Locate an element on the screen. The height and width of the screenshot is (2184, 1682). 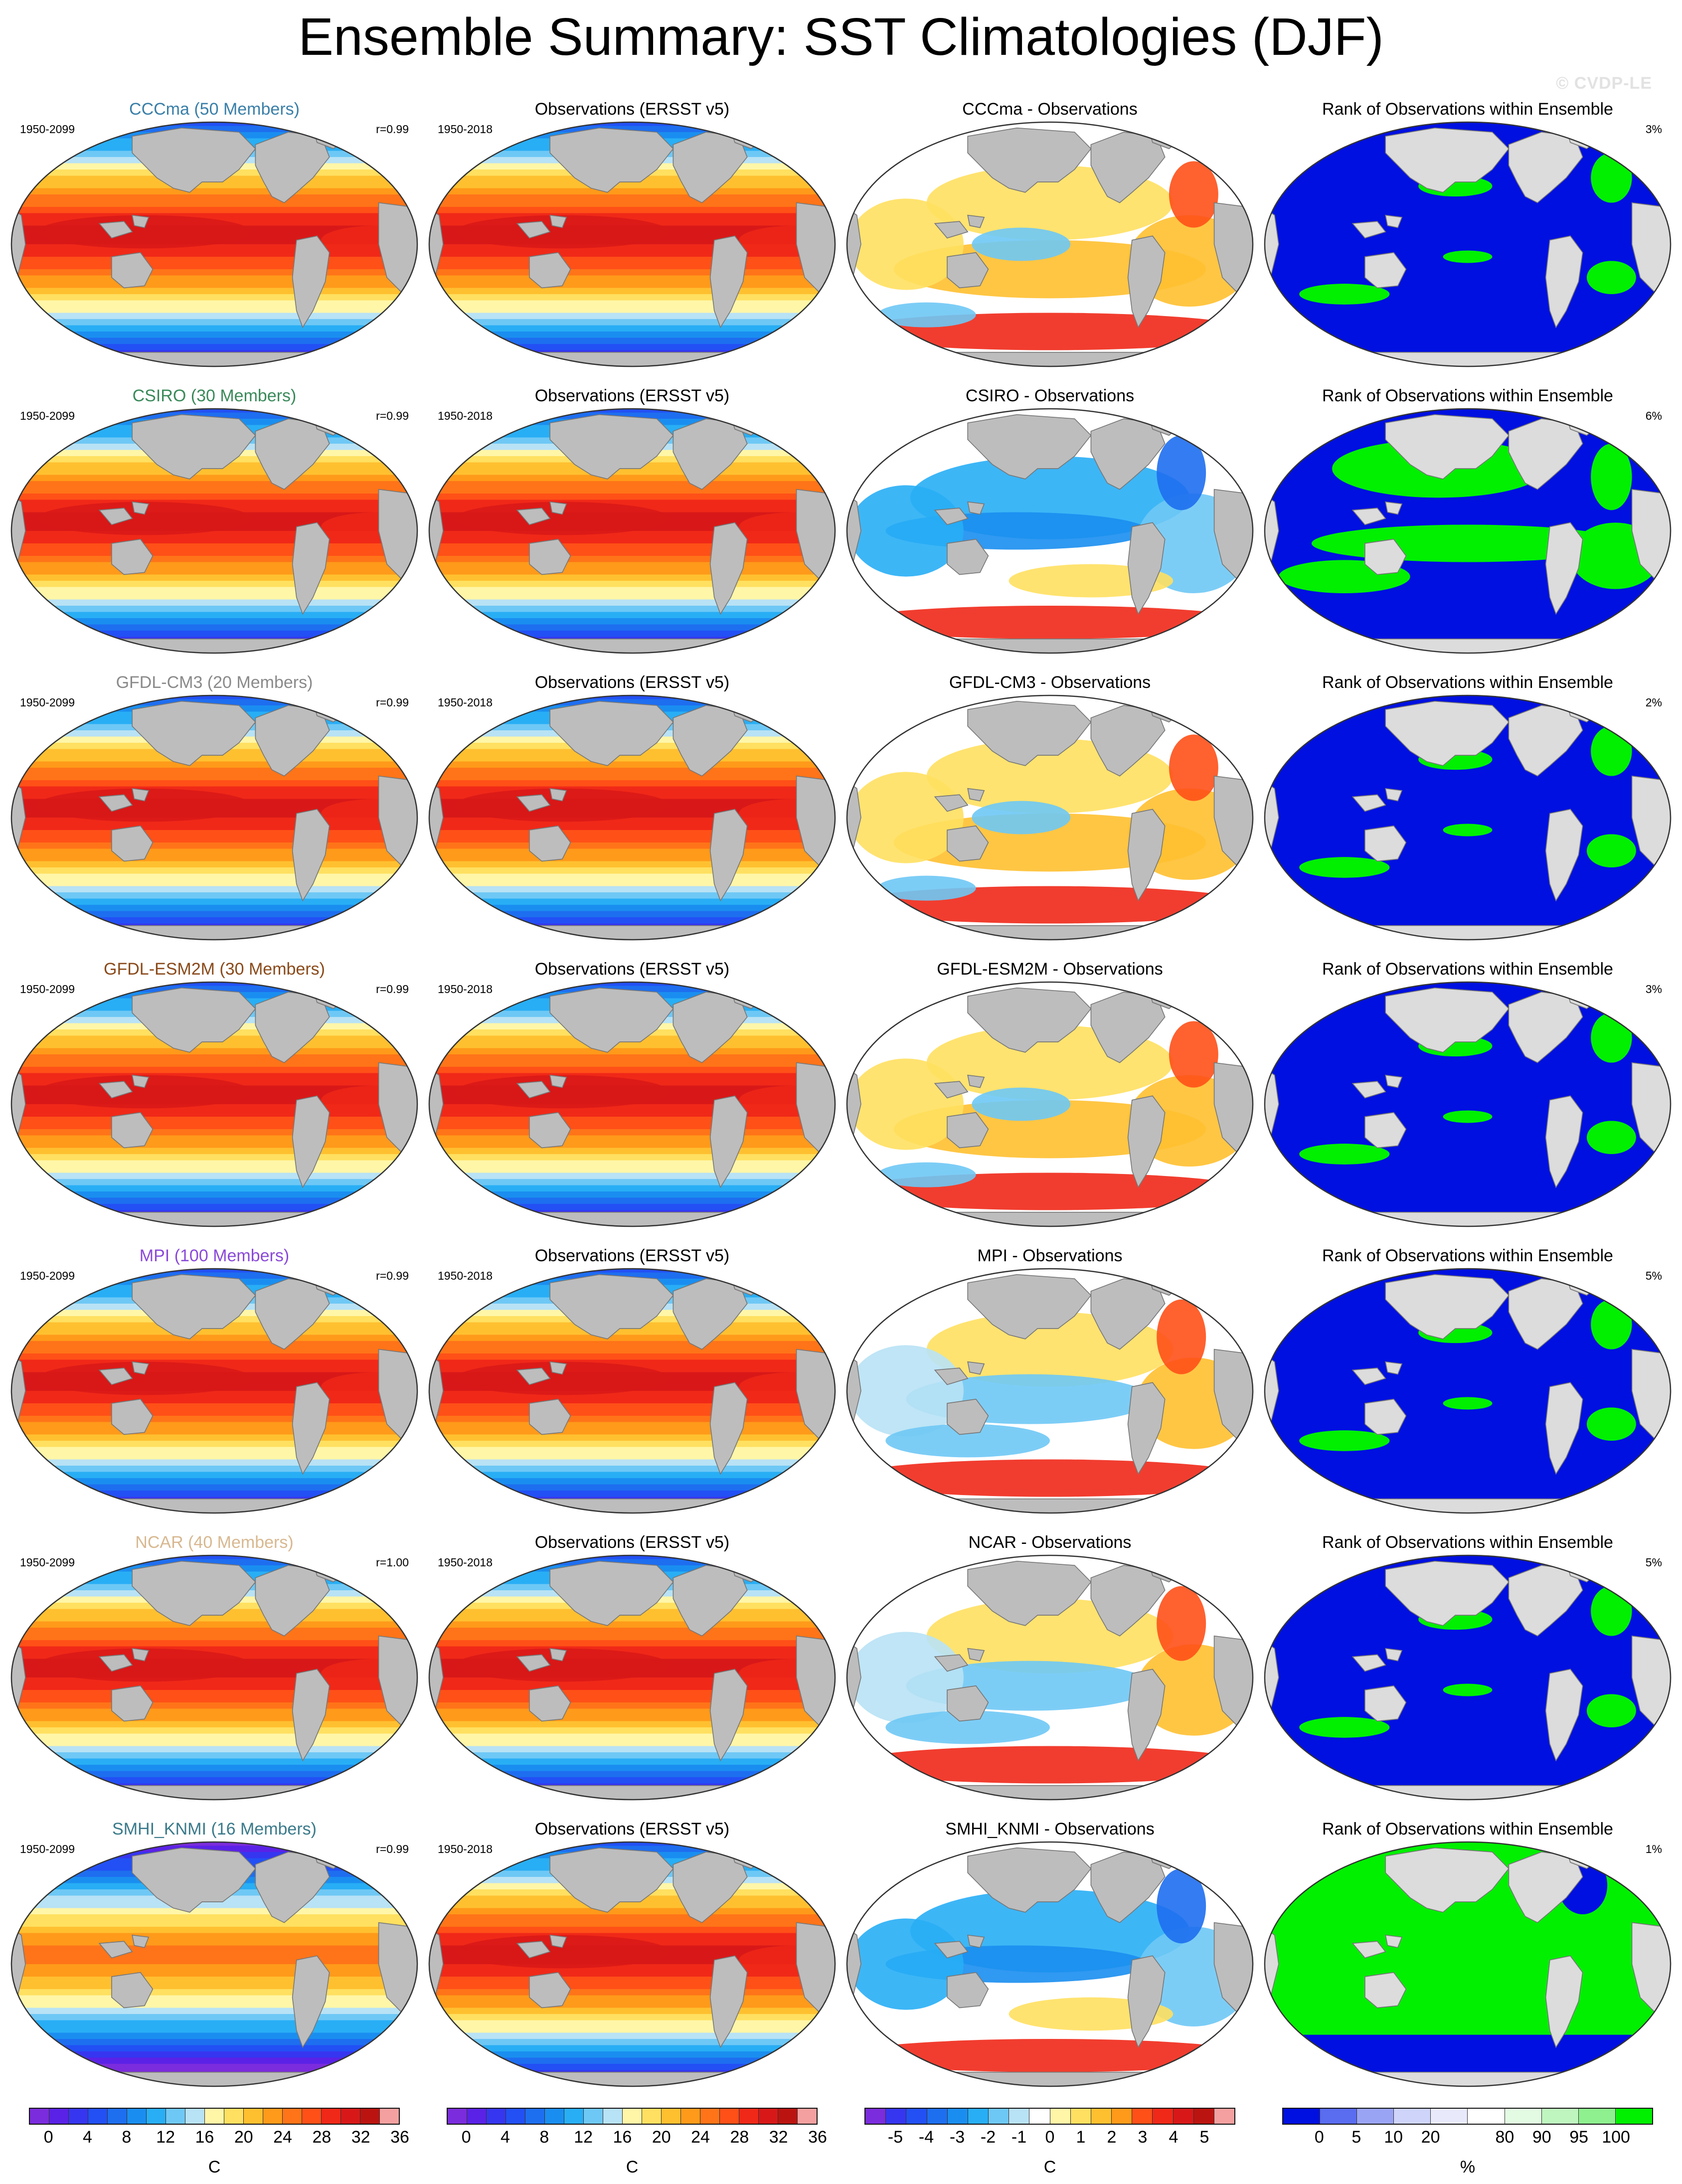
panel-title: GFDL-CM3 (20 Members) is located at coordinates (215, 682).